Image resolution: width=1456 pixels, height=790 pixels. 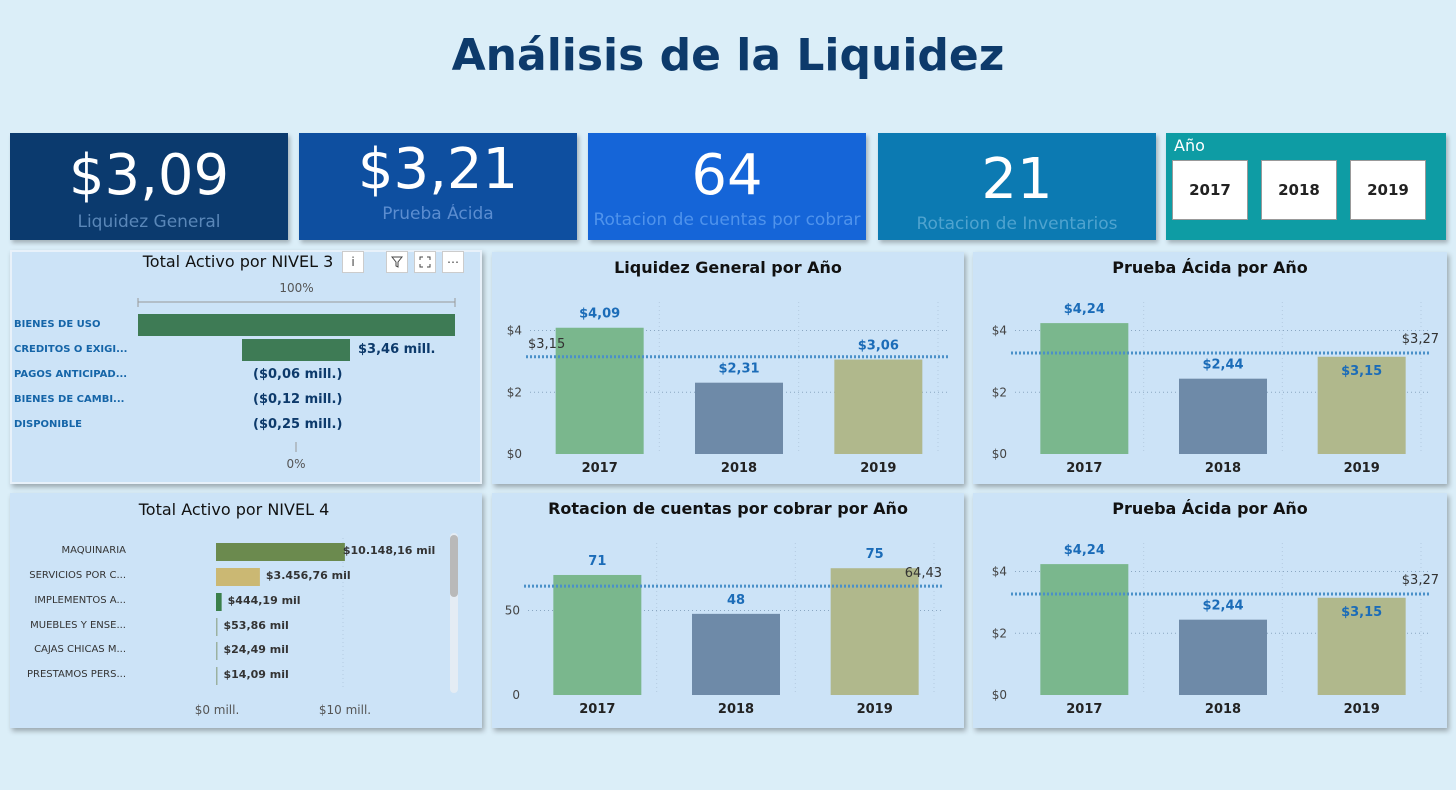 What do you see at coordinates (738, 369) in the screenshot?
I see `data-label: $2,31` at bounding box center [738, 369].